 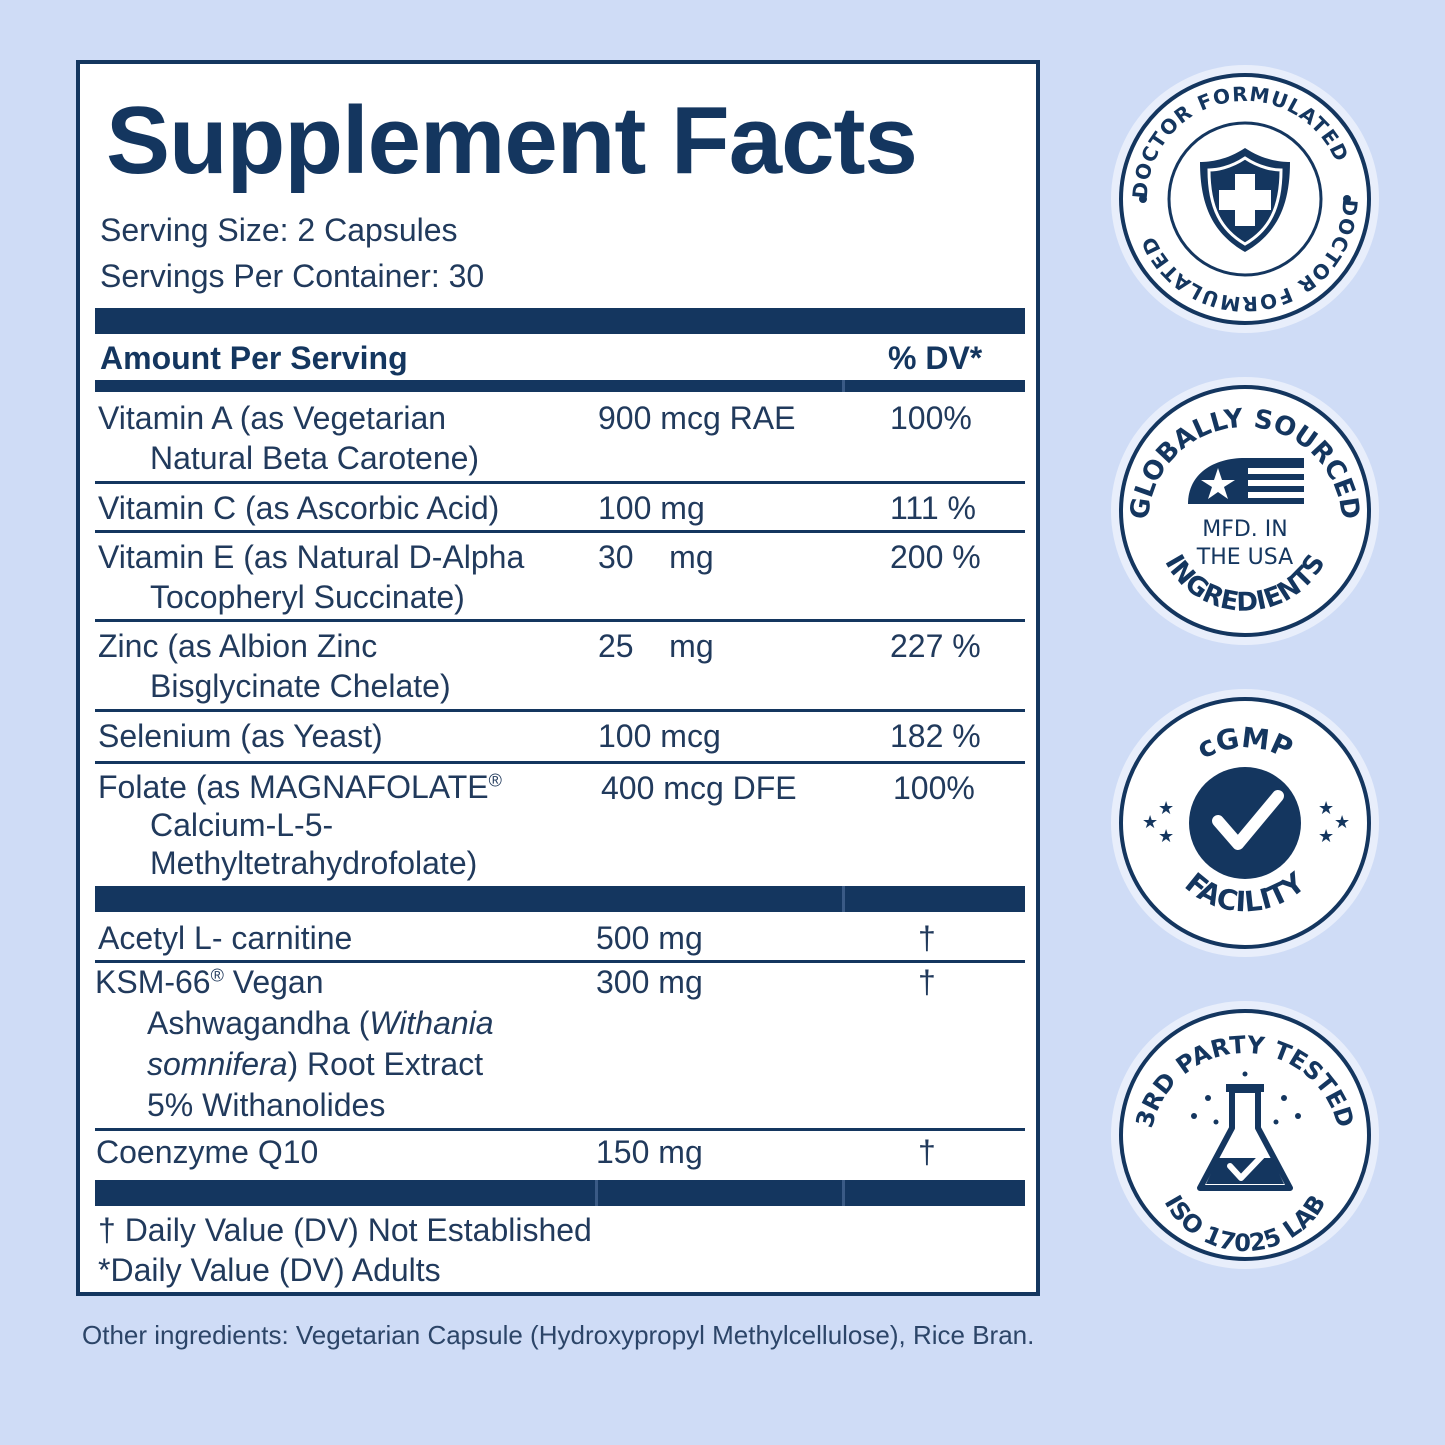 What do you see at coordinates (269, 1270) in the screenshot?
I see `footnote-star: *Daily Value (DV) Adults` at bounding box center [269, 1270].